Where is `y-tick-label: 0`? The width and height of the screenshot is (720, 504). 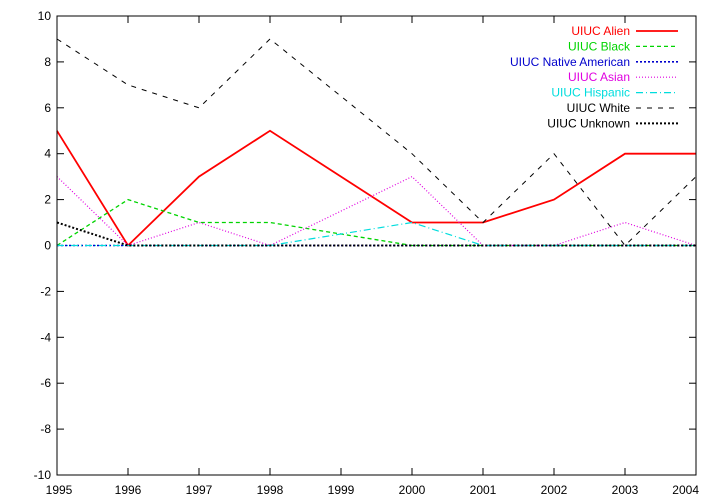 y-tick-label: 0 is located at coordinates (47, 246).